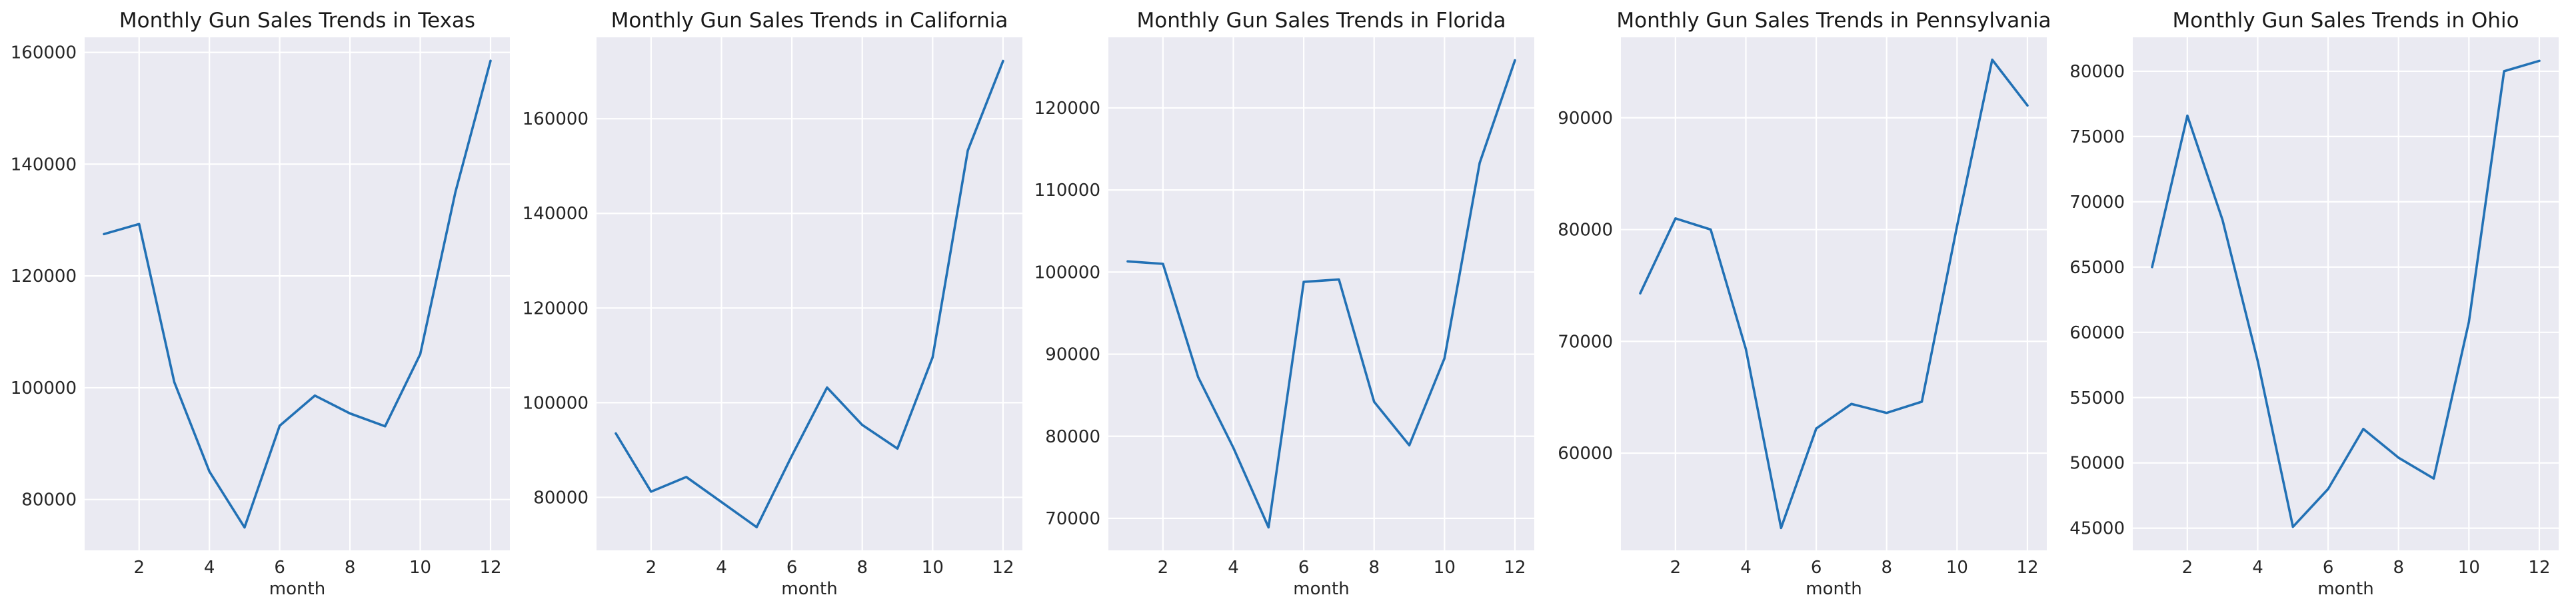 This screenshot has height=595, width=2576. What do you see at coordinates (2097, 137) in the screenshot?
I see `y-tick-label: 75000` at bounding box center [2097, 137].